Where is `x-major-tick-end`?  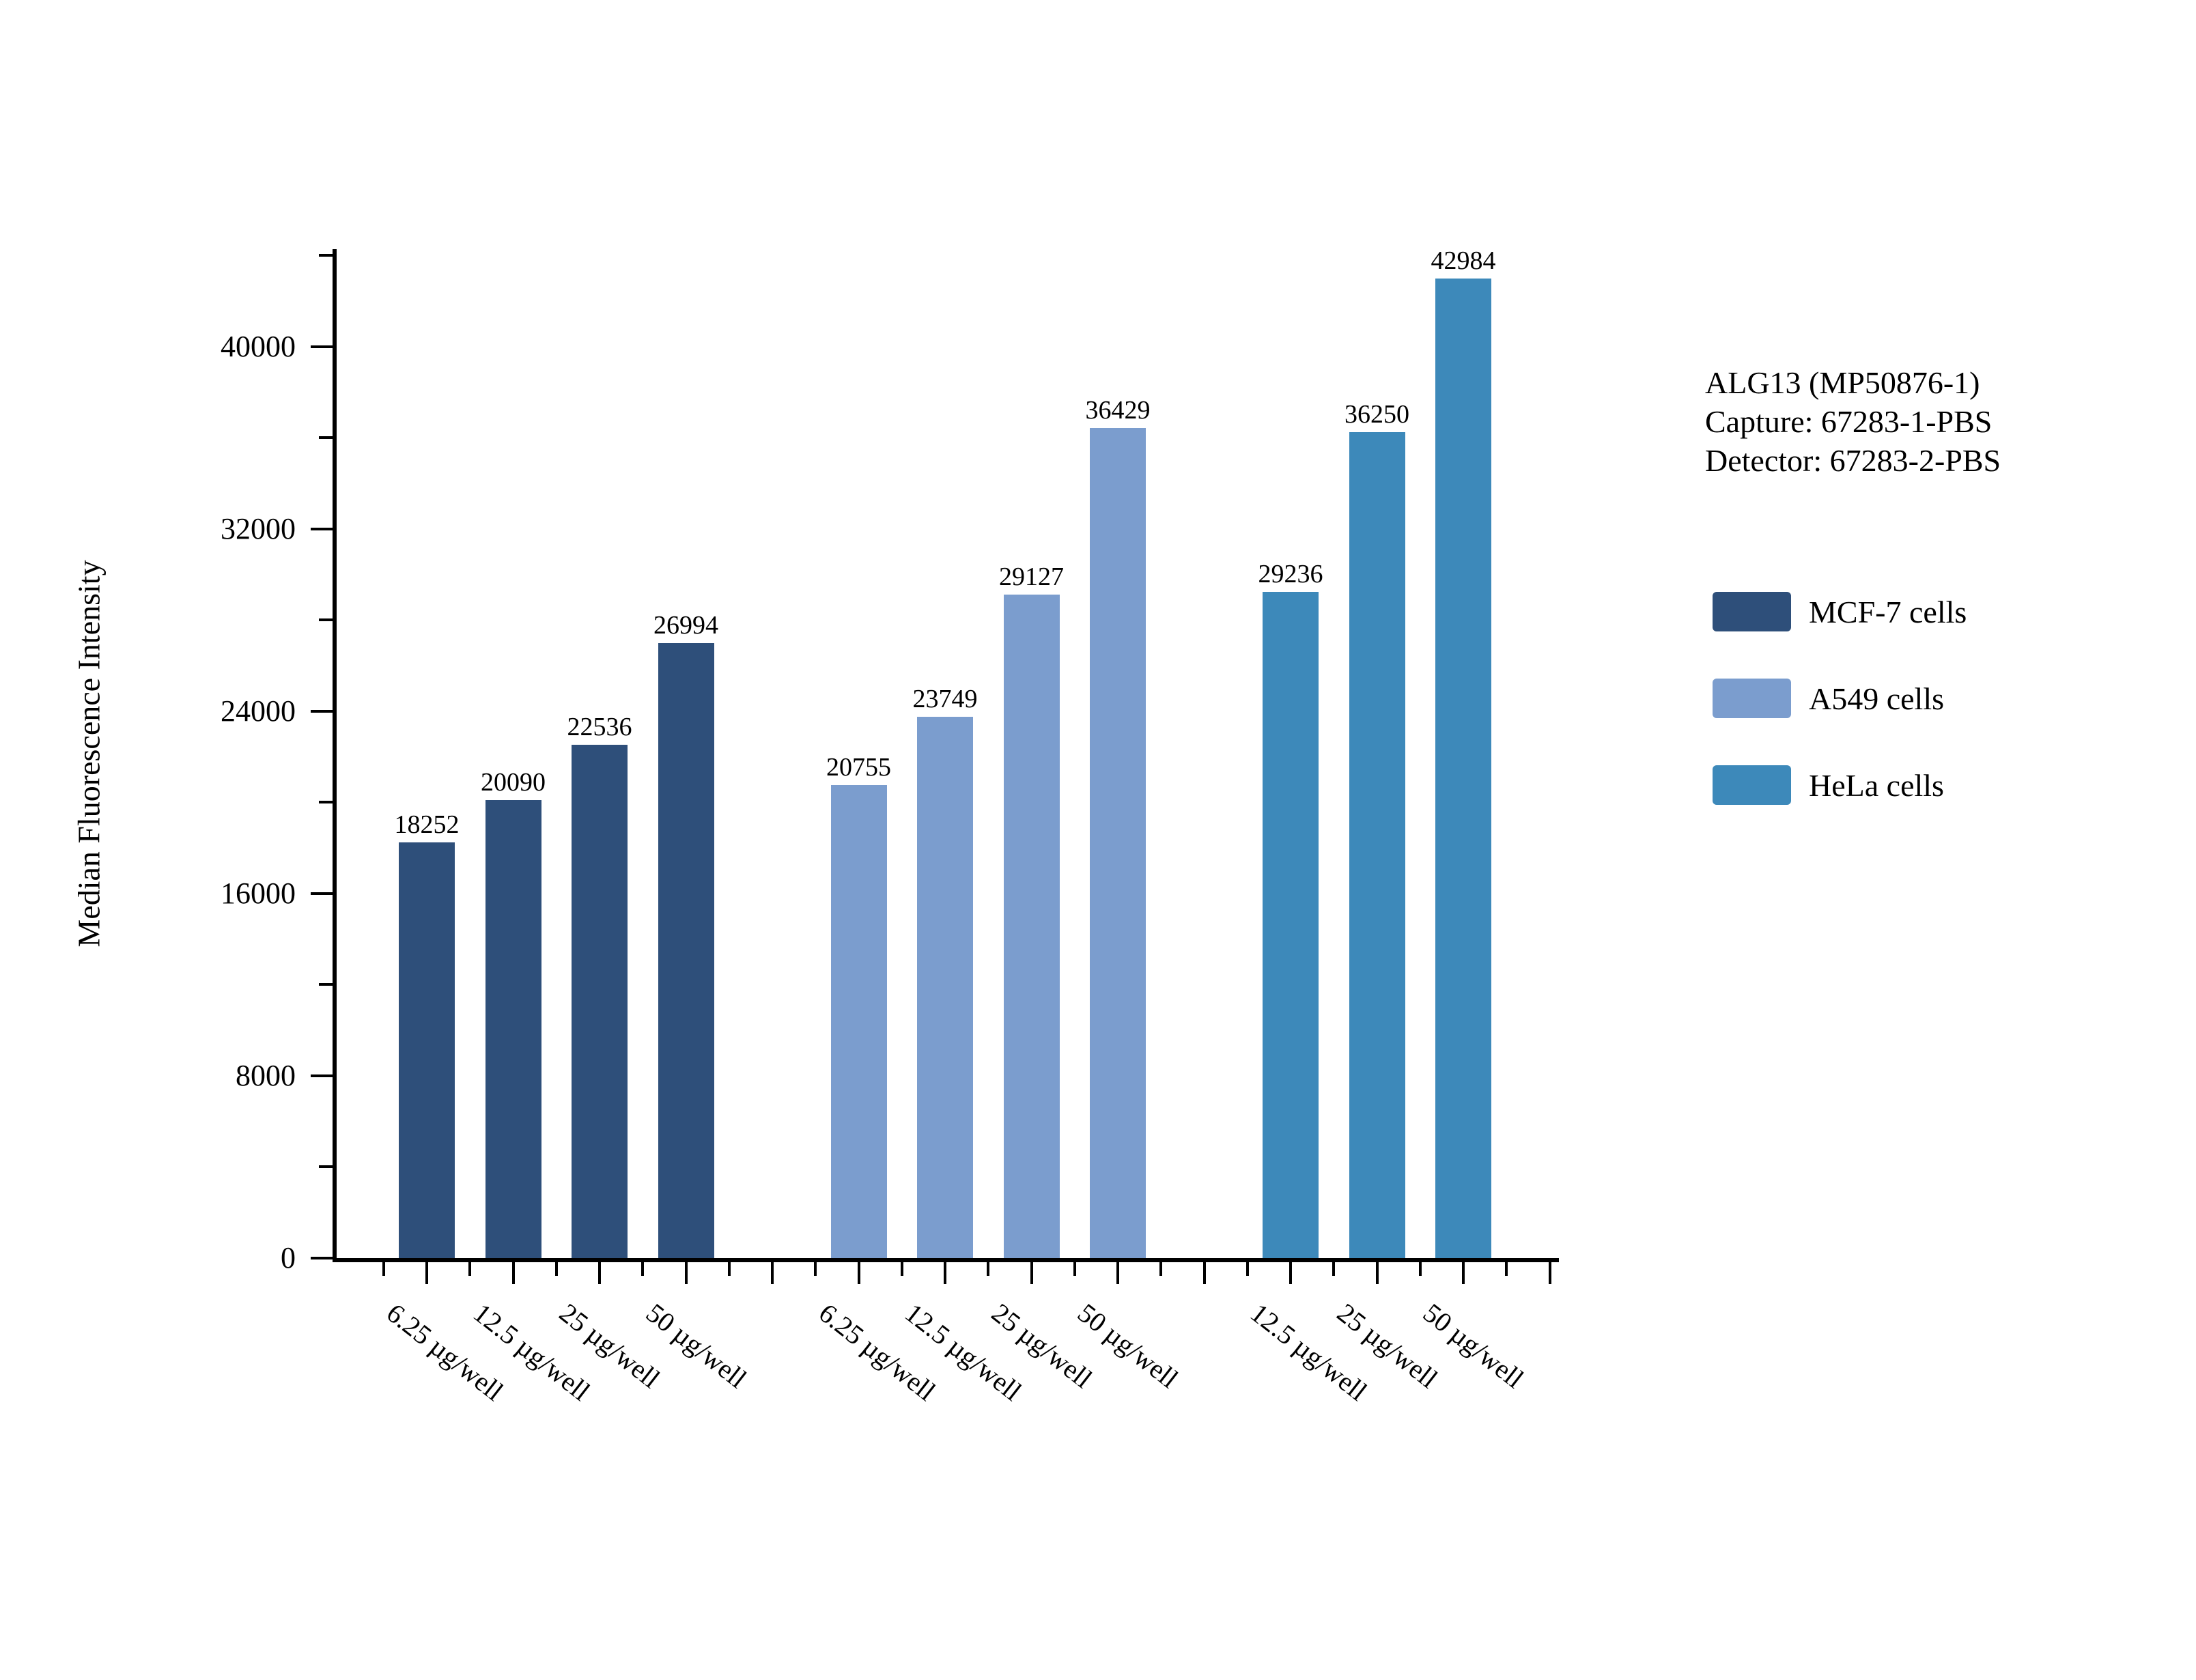
x-major-tick-end is located at coordinates (1550, 1273).